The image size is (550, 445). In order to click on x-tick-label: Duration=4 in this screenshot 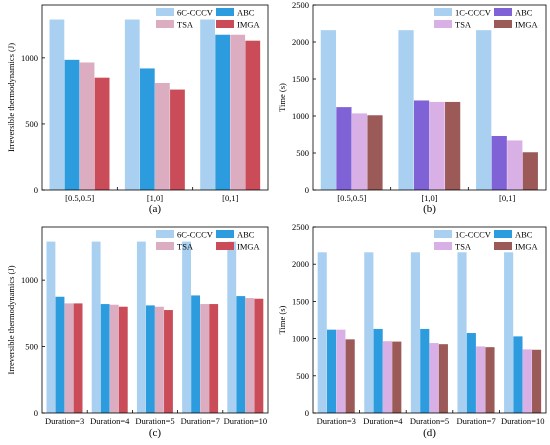, I will do `click(383, 421)`.